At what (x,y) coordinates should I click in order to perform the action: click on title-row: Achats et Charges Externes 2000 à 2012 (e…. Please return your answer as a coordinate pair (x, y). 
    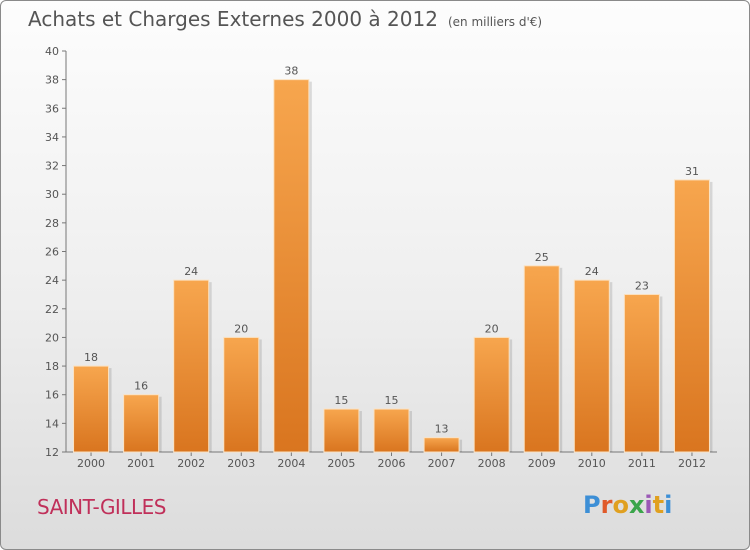
    Looking at the image, I should click on (285, 19).